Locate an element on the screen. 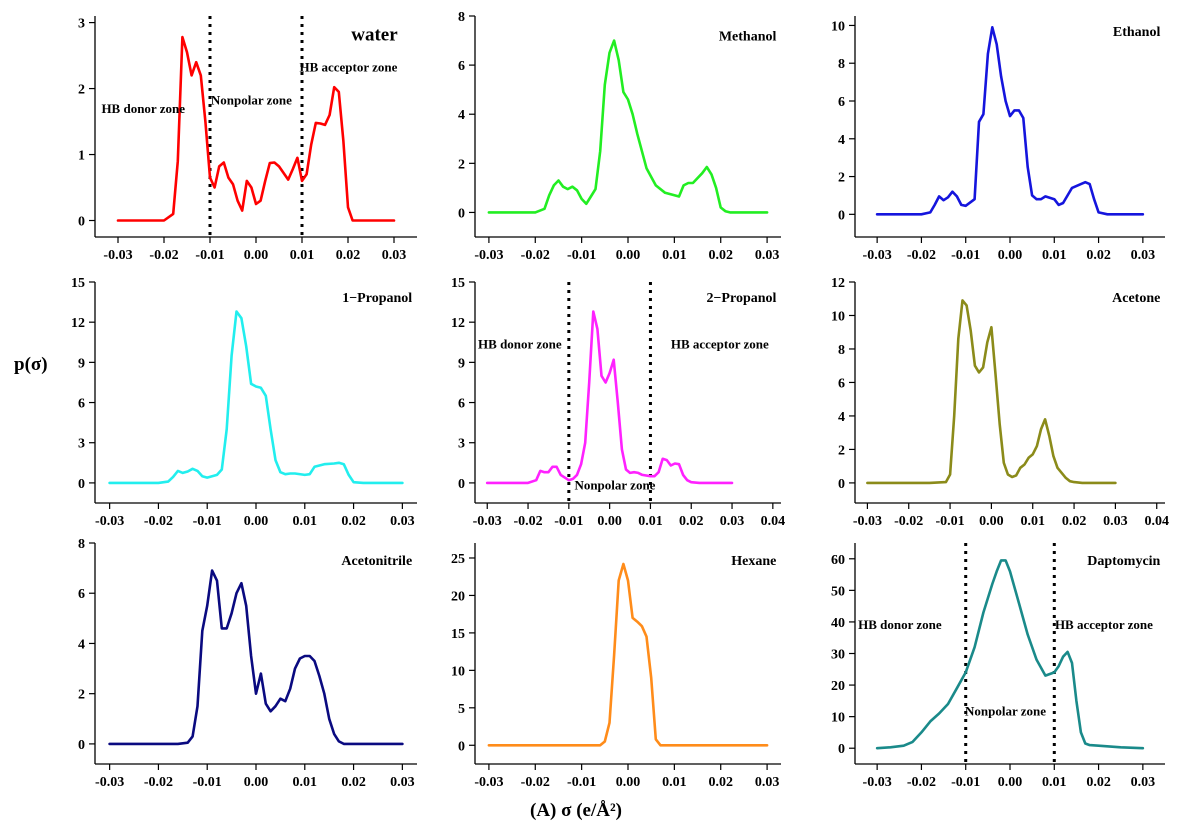  panel-title: Ethanol is located at coordinates (1137, 32).